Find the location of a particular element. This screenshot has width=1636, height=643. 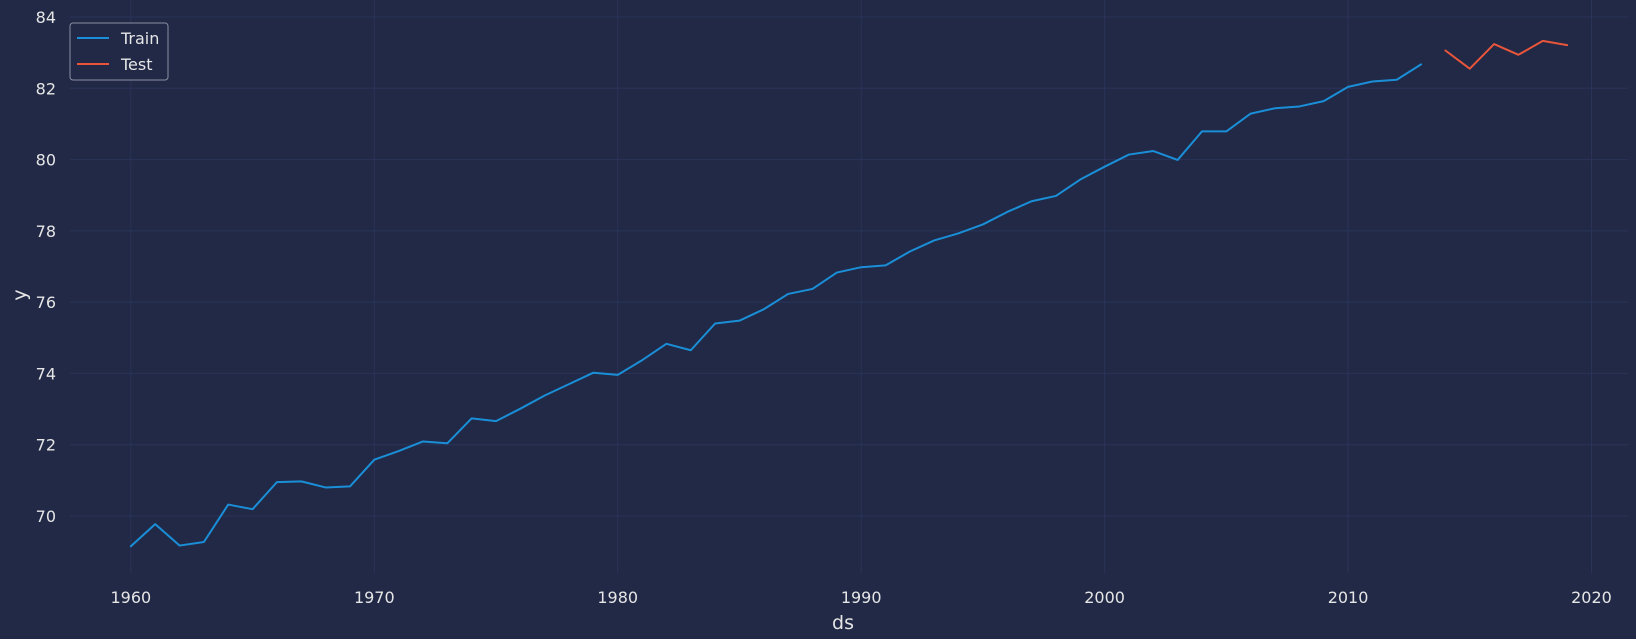

y-tick-label: 74 is located at coordinates (46, 373).